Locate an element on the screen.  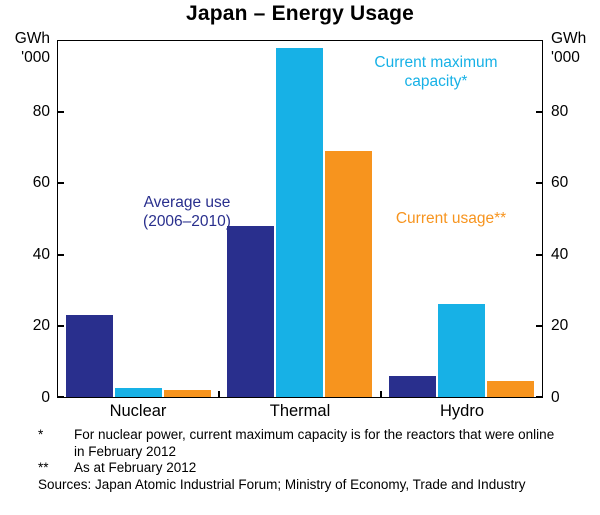
y-axis-unit-left: GWh '000 is located at coordinates (25, 48).